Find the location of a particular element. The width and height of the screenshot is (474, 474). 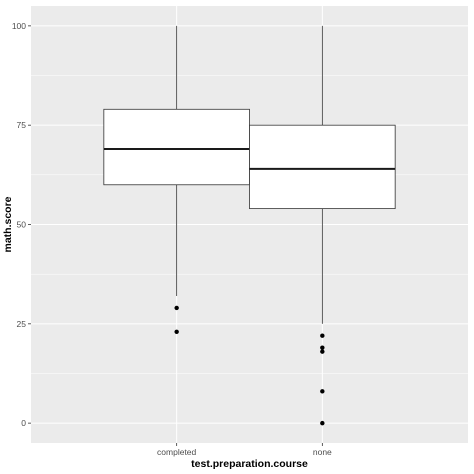

x-axis: completed none is located at coordinates (244, 450).